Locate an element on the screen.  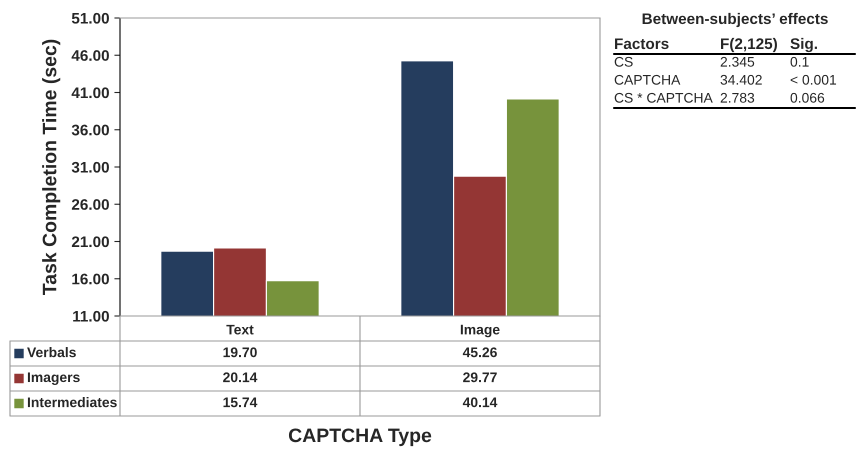
y-tick-label: 11.00 is located at coordinates (91, 316).